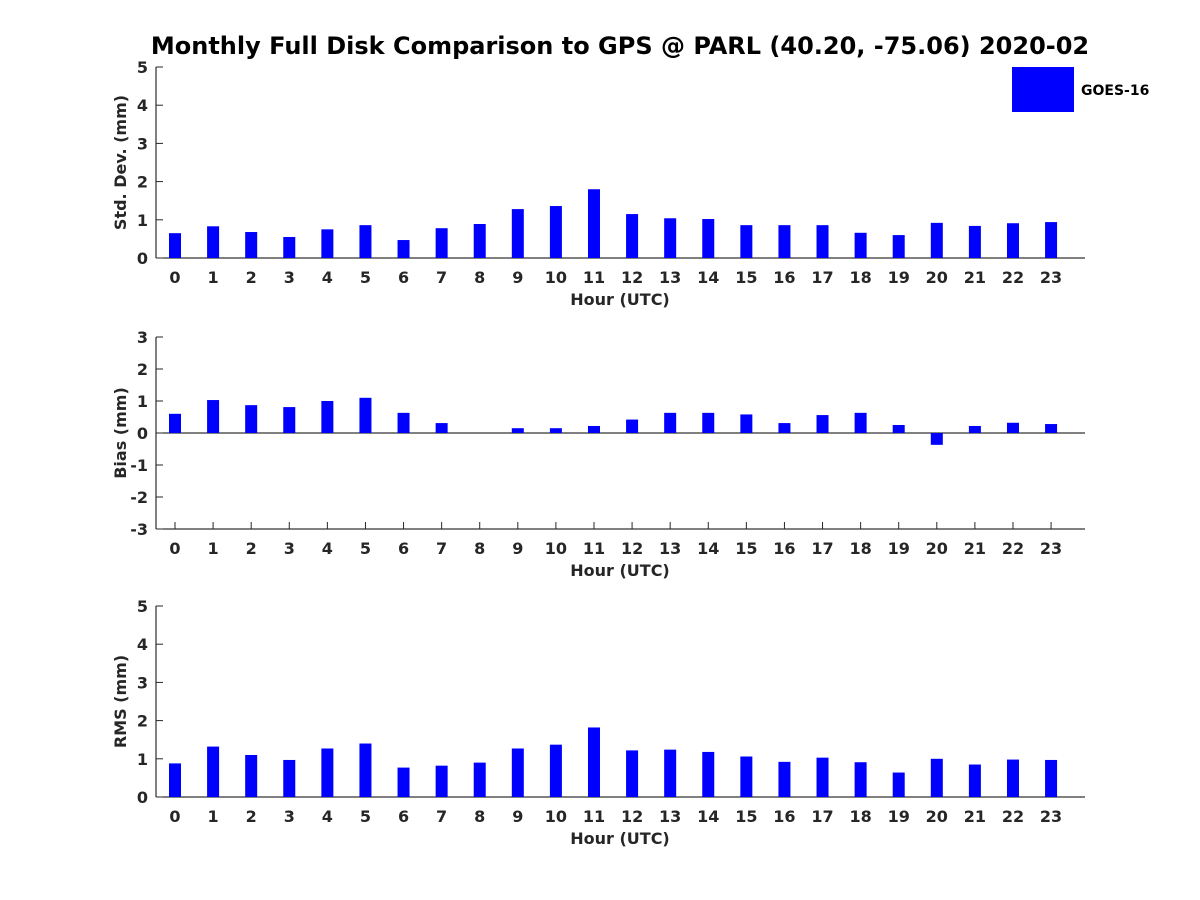  What do you see at coordinates (365, 277) in the screenshot?
I see `x-tick-label: 5` at bounding box center [365, 277].